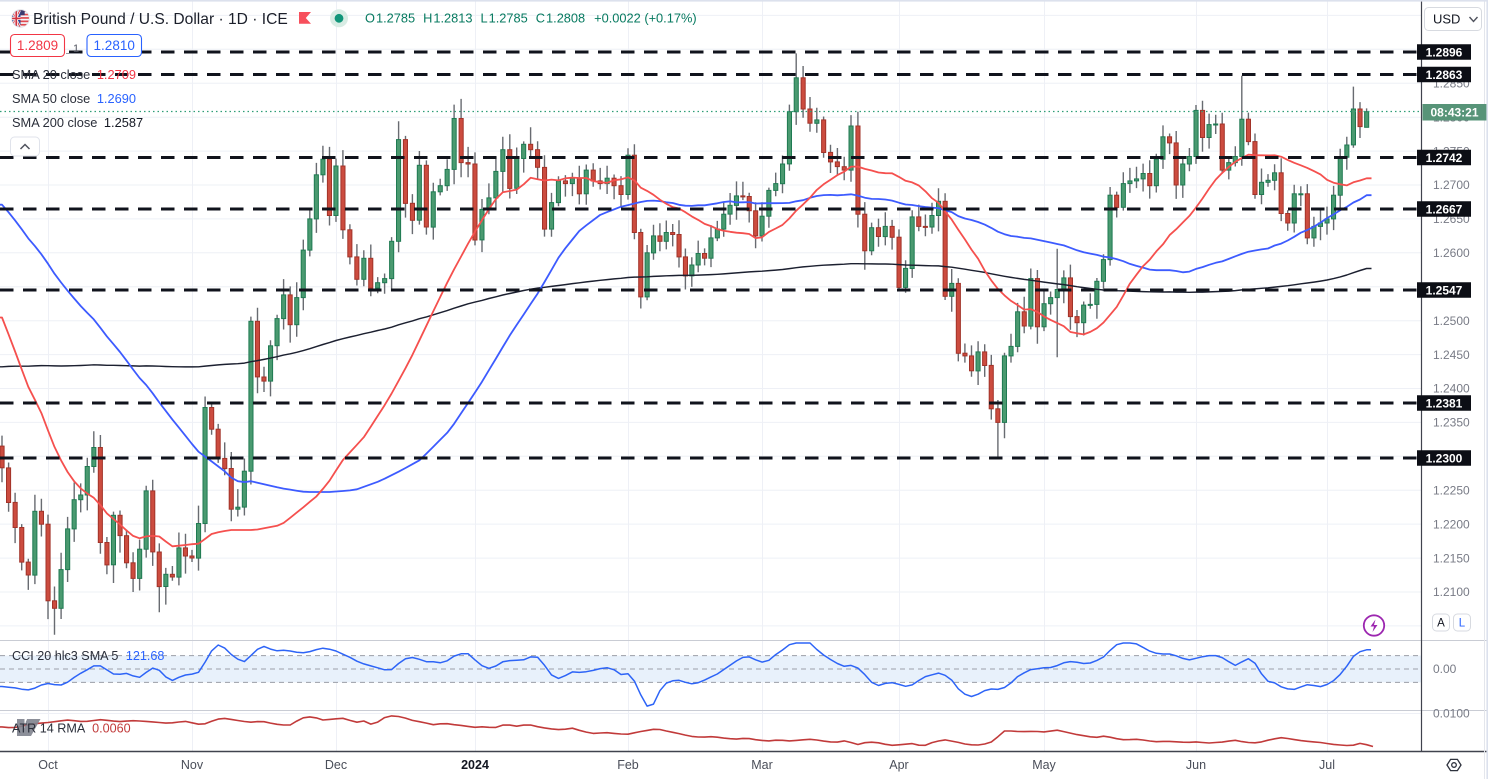 This screenshot has width=1488, height=779. What do you see at coordinates (1441, 624) in the screenshot?
I see `svg-text: A` at bounding box center [1441, 624].